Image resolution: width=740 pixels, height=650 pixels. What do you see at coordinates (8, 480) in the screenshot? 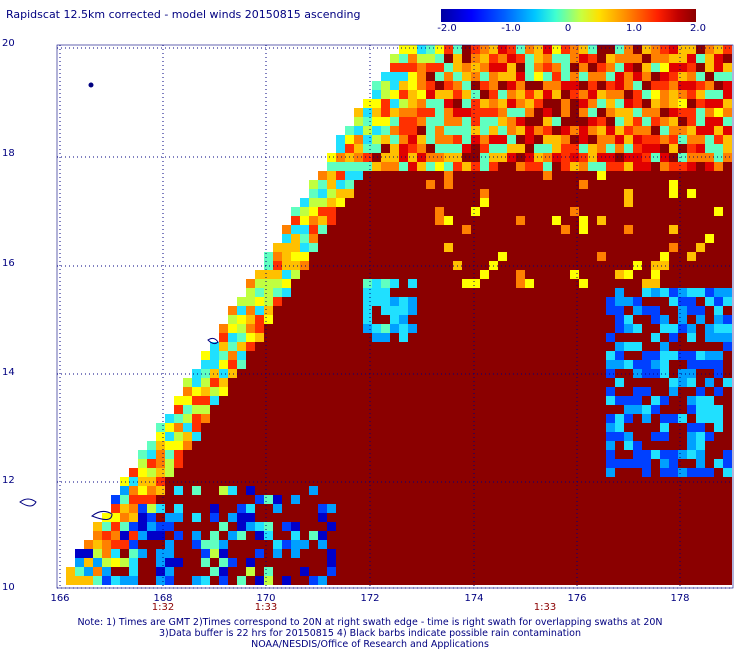
I see `lat-label: 12` at bounding box center [8, 480].